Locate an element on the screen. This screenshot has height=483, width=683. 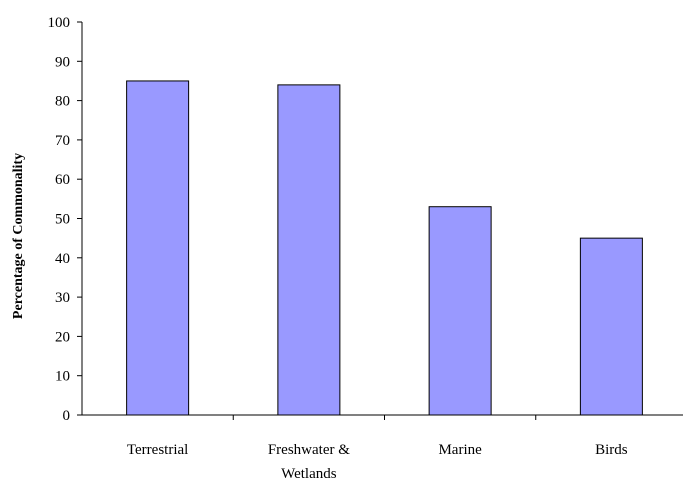
y-tick-label: 0 is located at coordinates (67, 416).